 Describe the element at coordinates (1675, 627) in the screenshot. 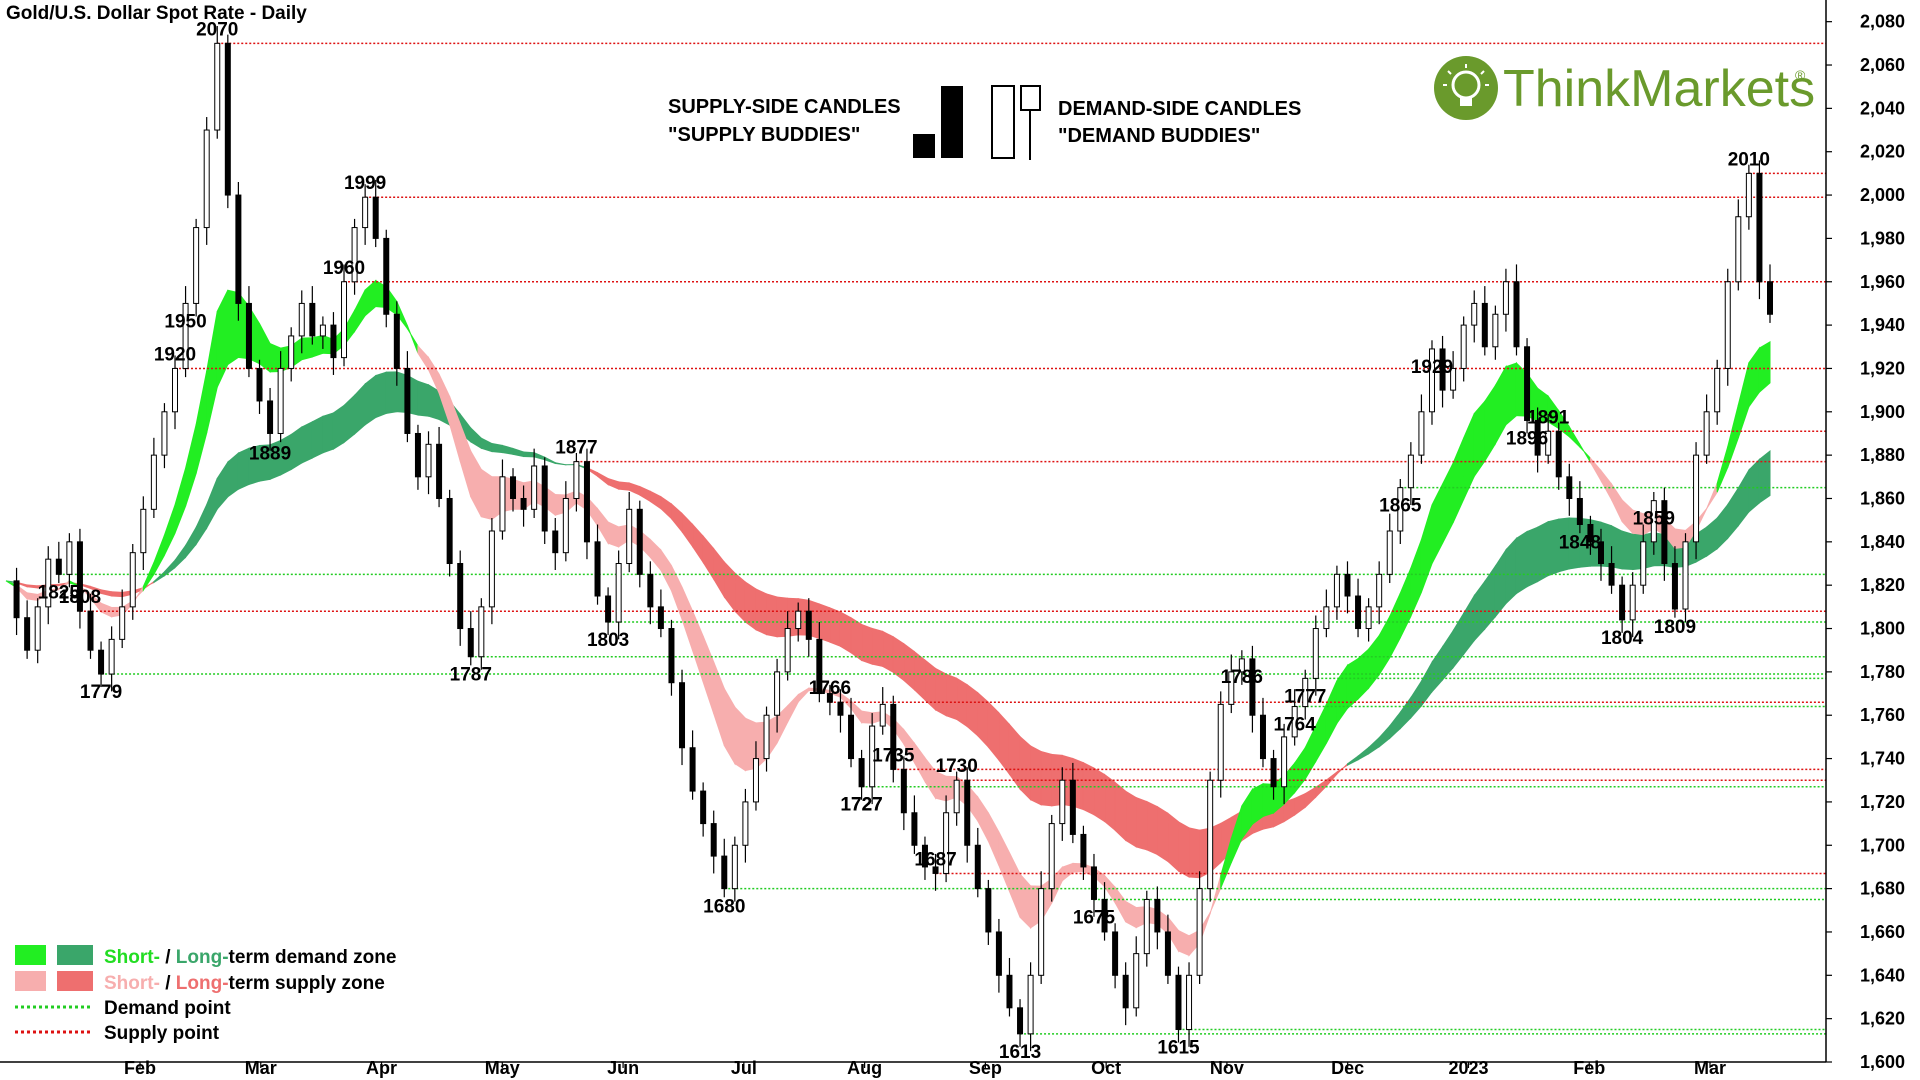

I see `price-annotation: 1809` at that location.